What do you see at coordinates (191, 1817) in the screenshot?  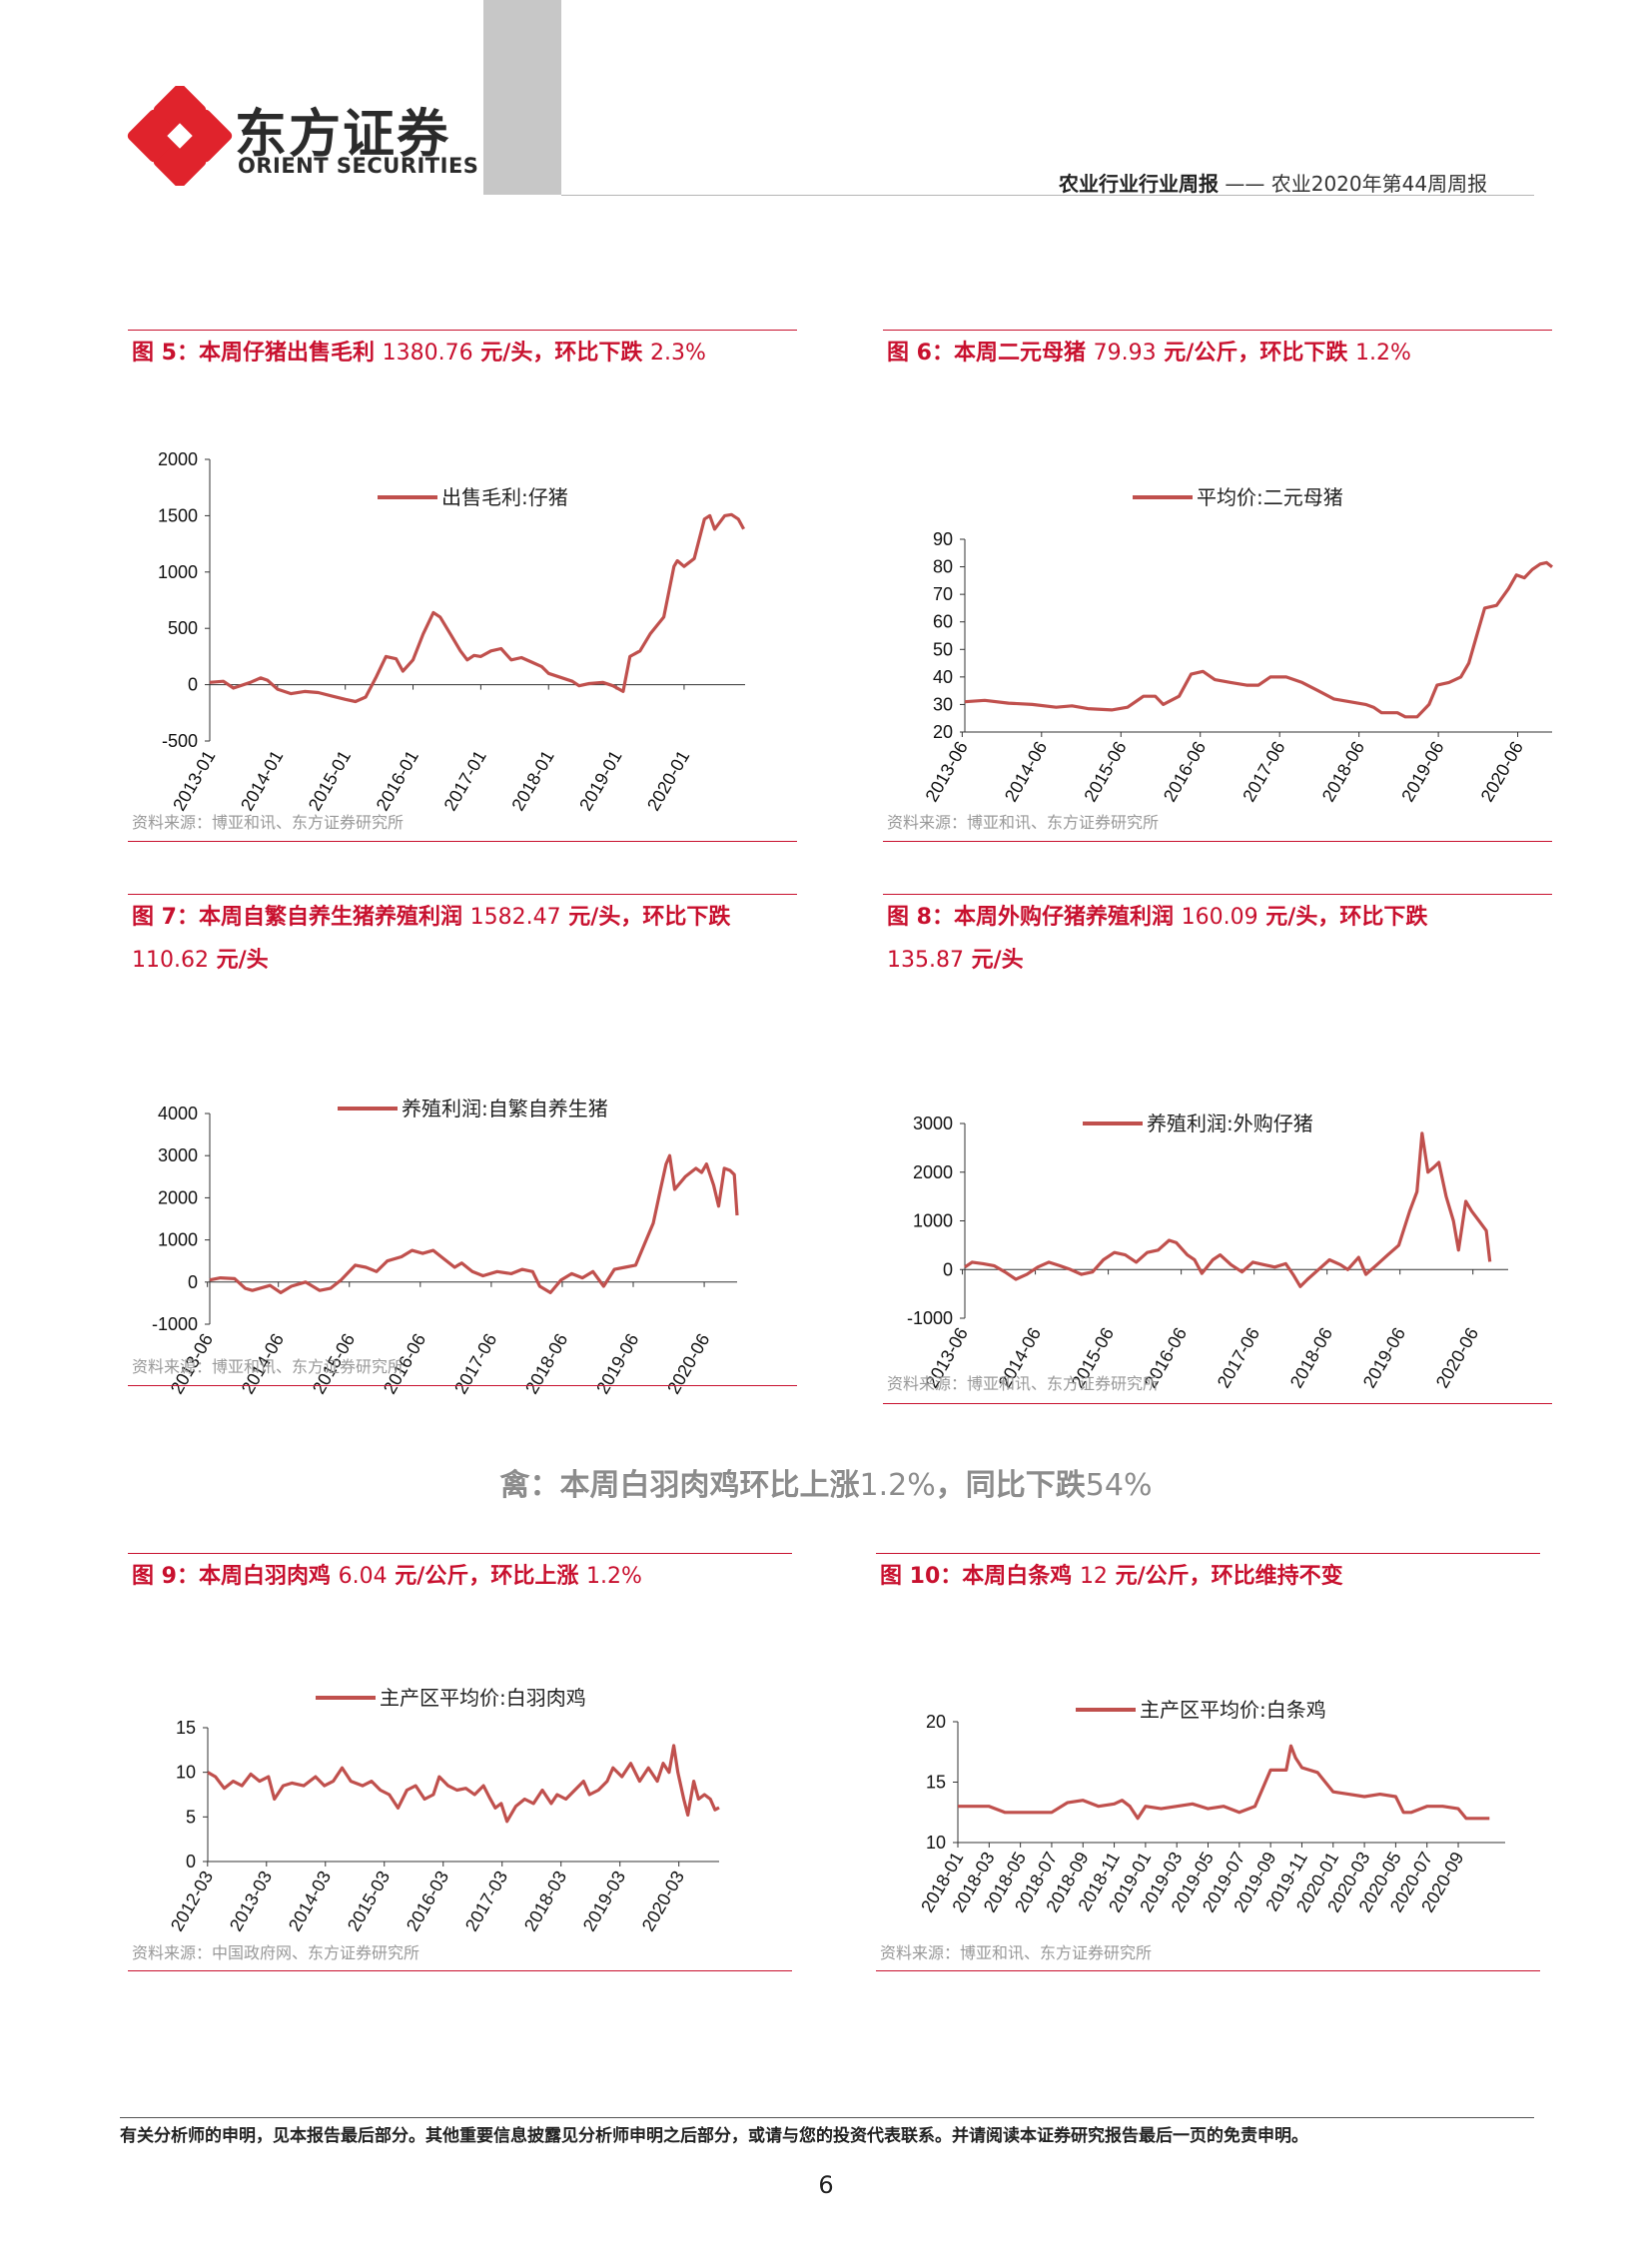 I see `y-tick-label: 5` at bounding box center [191, 1817].